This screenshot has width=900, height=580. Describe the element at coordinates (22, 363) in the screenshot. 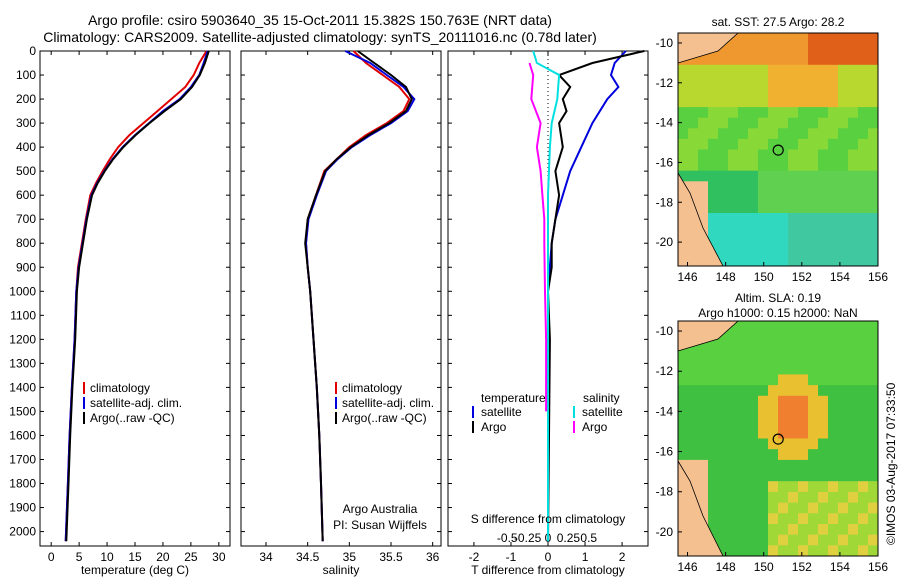

I see `depth-tick-label: 1300` at that location.